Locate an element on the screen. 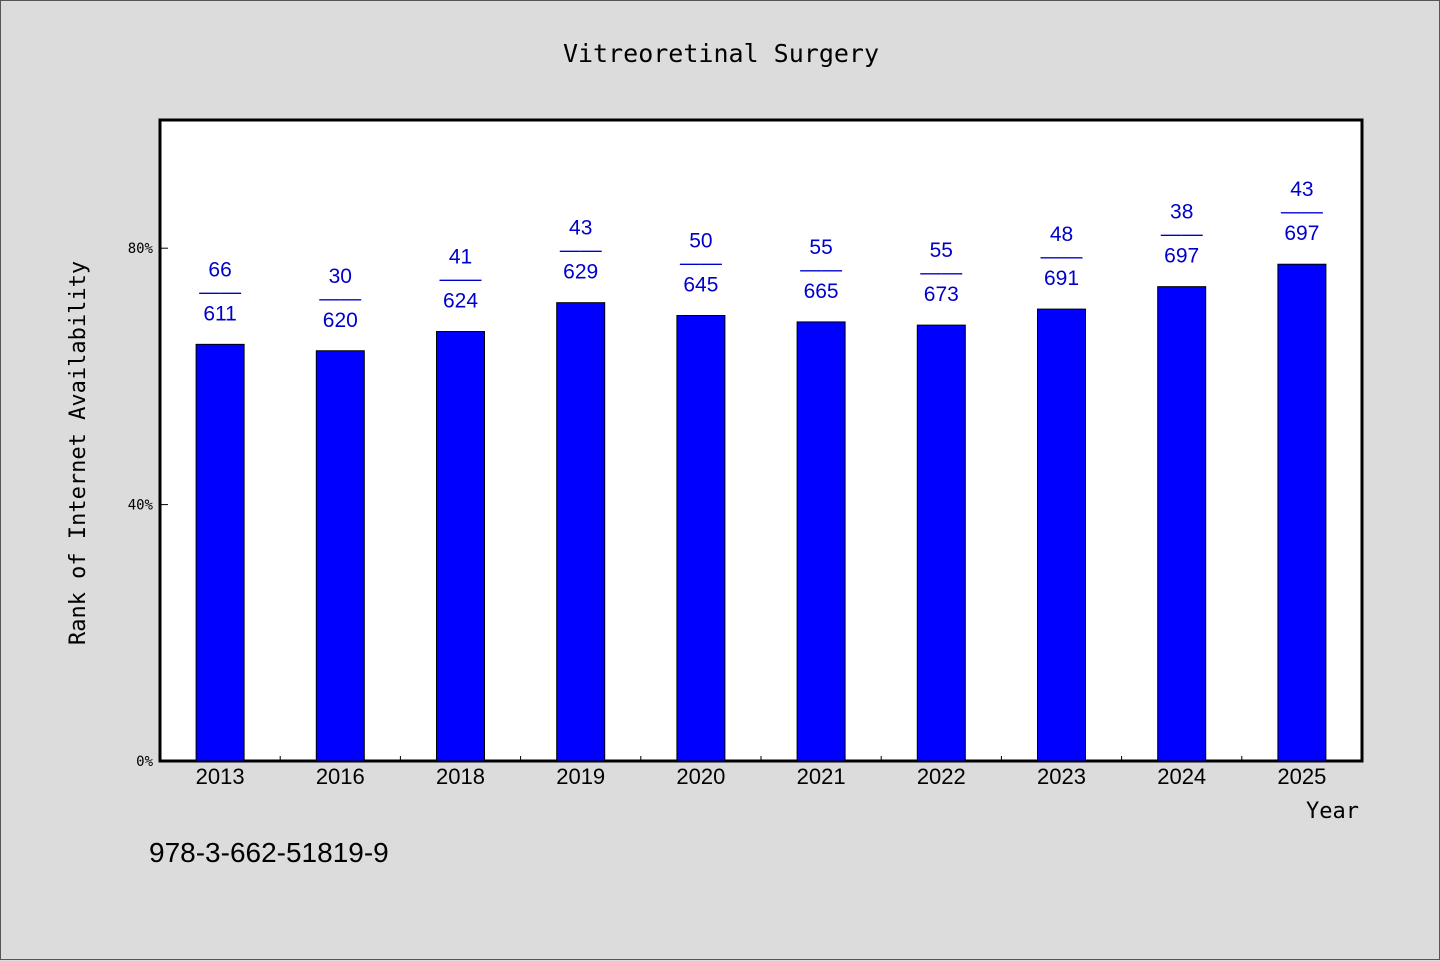 This screenshot has height=961, width=1440. bar-2016 is located at coordinates (340, 556).